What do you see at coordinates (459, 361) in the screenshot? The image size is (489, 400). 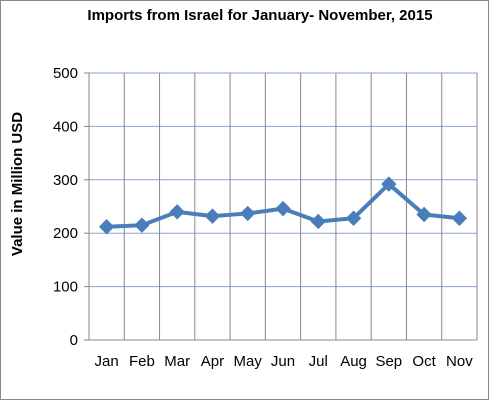 I see `x-tick-label: Nov` at bounding box center [459, 361].